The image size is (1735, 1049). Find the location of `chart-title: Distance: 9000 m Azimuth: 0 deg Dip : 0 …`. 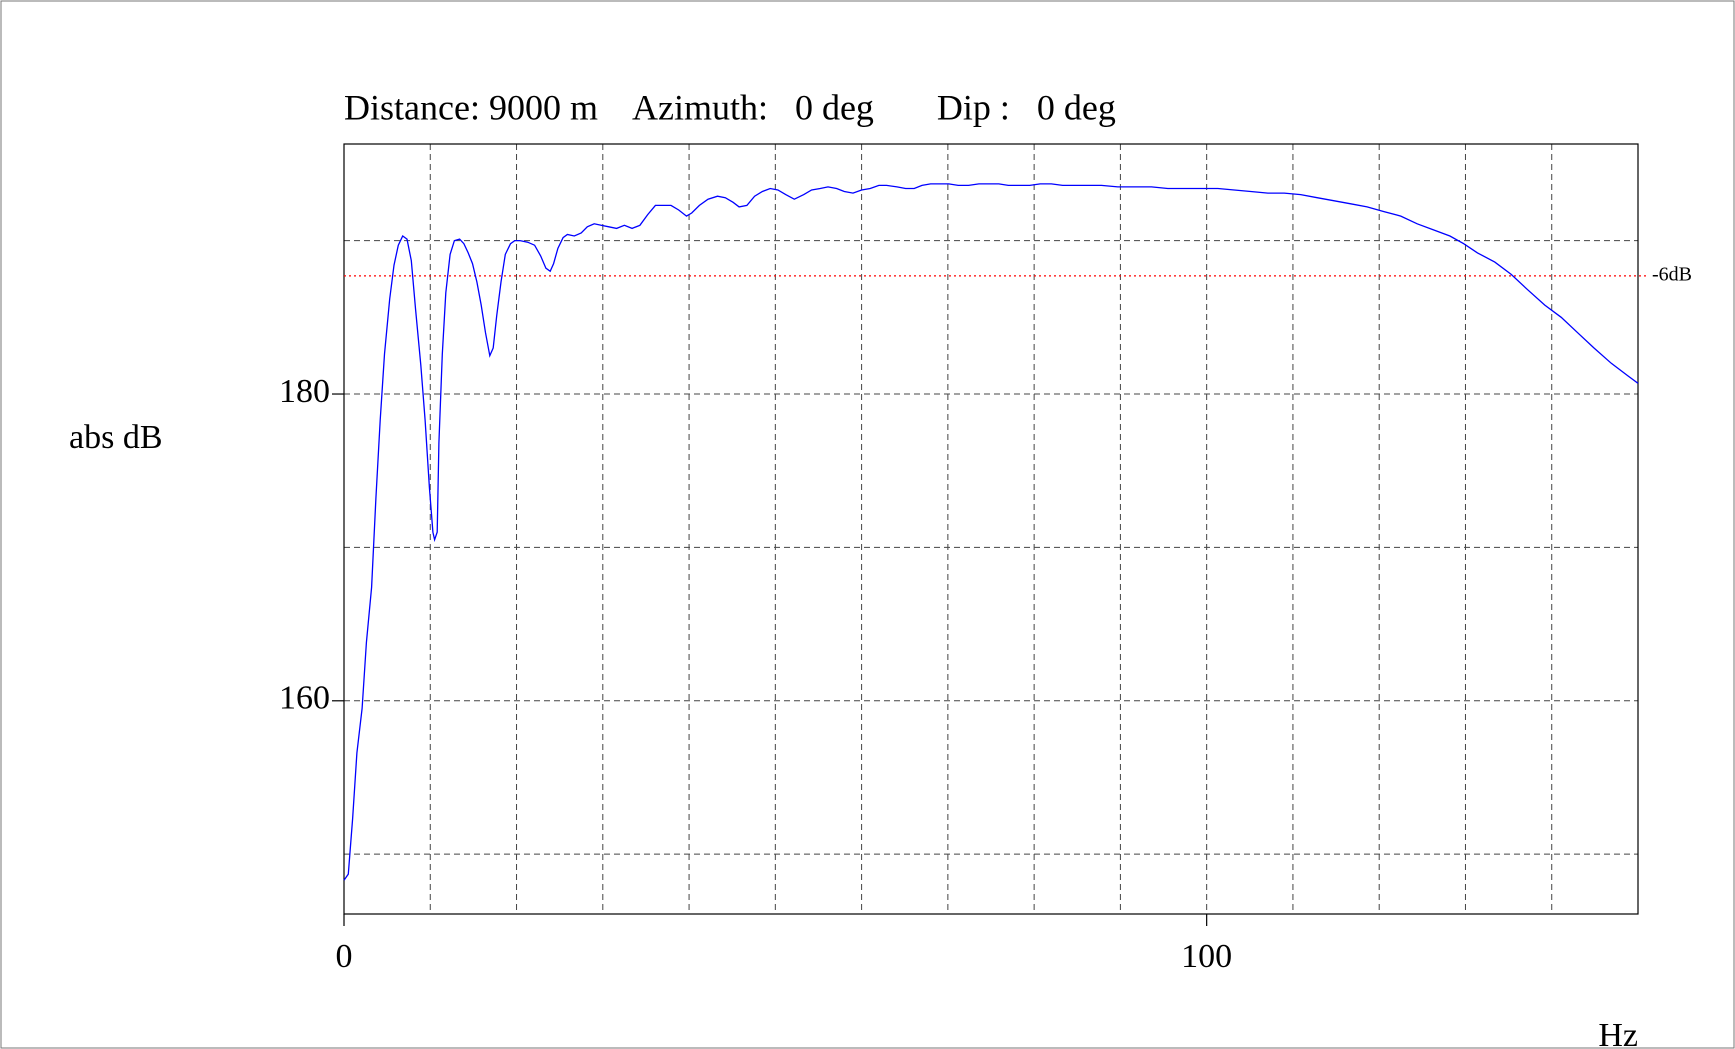

chart-title: Distance: 9000 m Azimuth: 0 deg Dip : 0 … is located at coordinates (730, 107).